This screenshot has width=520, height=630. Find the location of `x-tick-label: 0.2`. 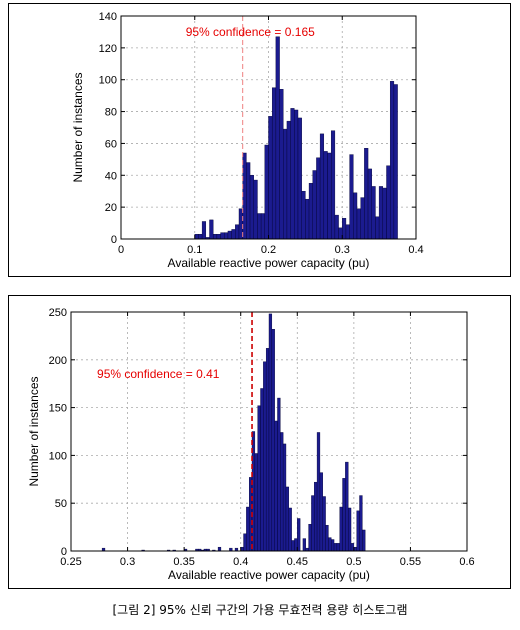

x-tick-label: 0.2 is located at coordinates (268, 250).